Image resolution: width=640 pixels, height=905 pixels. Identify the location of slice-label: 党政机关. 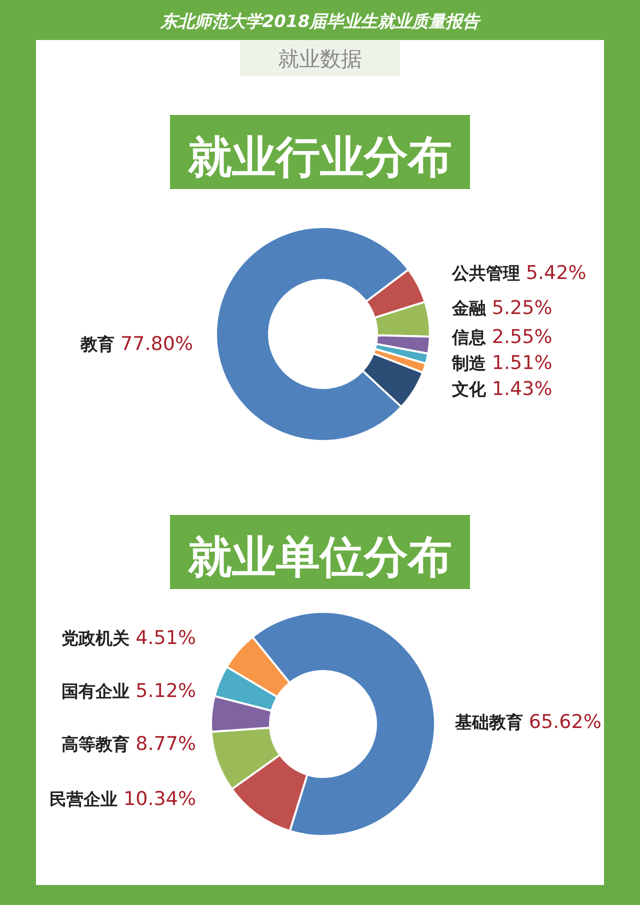
(98, 639).